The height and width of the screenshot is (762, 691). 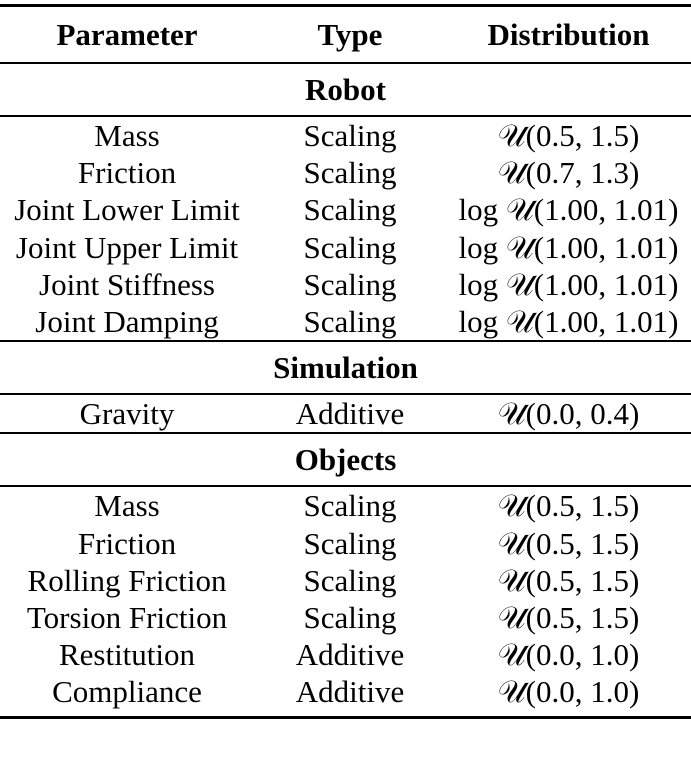 I want to click on cell-parameter: Joint Damping, so click(x=127, y=322).